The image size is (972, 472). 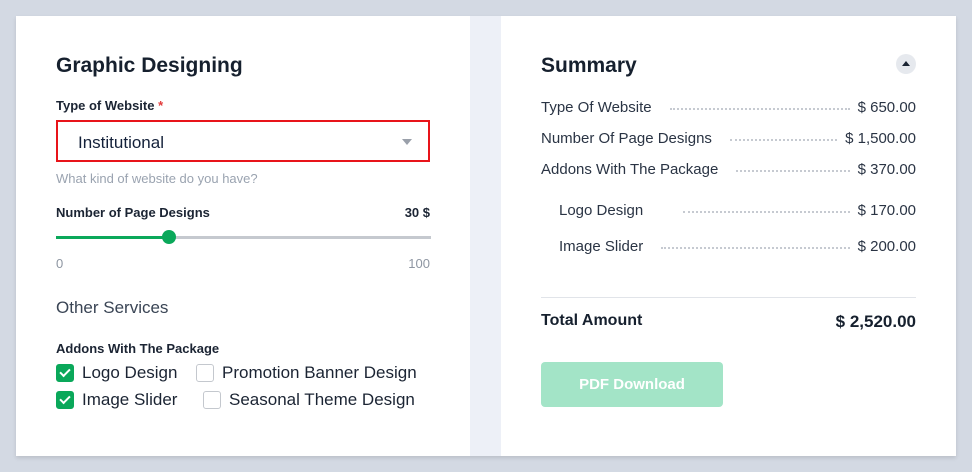 What do you see at coordinates (138, 348) in the screenshot?
I see `addons-label: Addons With The Package` at bounding box center [138, 348].